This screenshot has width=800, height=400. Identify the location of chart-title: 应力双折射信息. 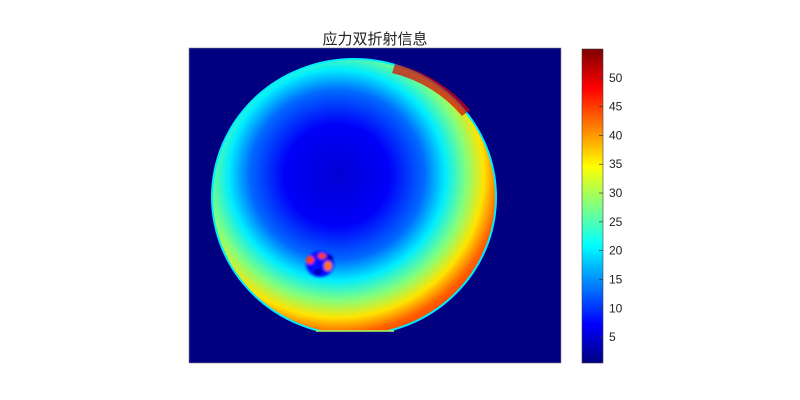
(375, 39).